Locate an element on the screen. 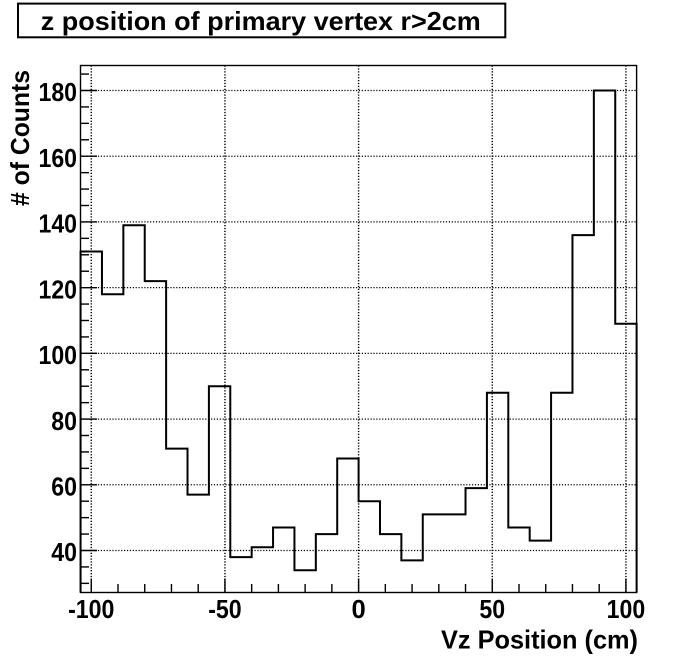  svg-text: # of Counts is located at coordinates (20, 138).